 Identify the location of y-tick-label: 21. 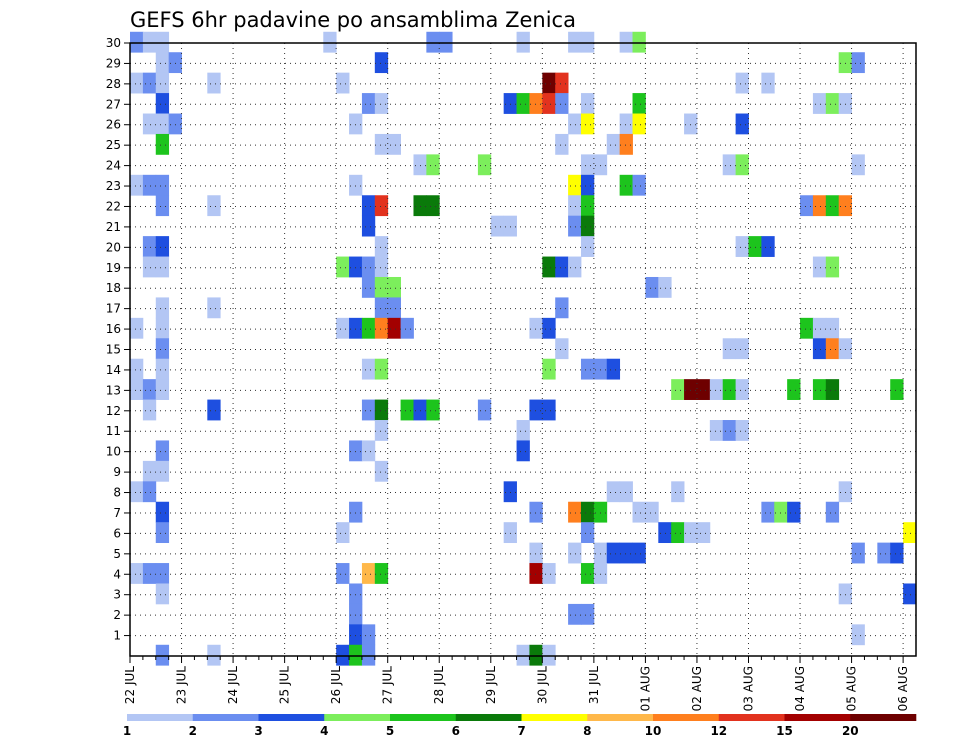
(113, 227).